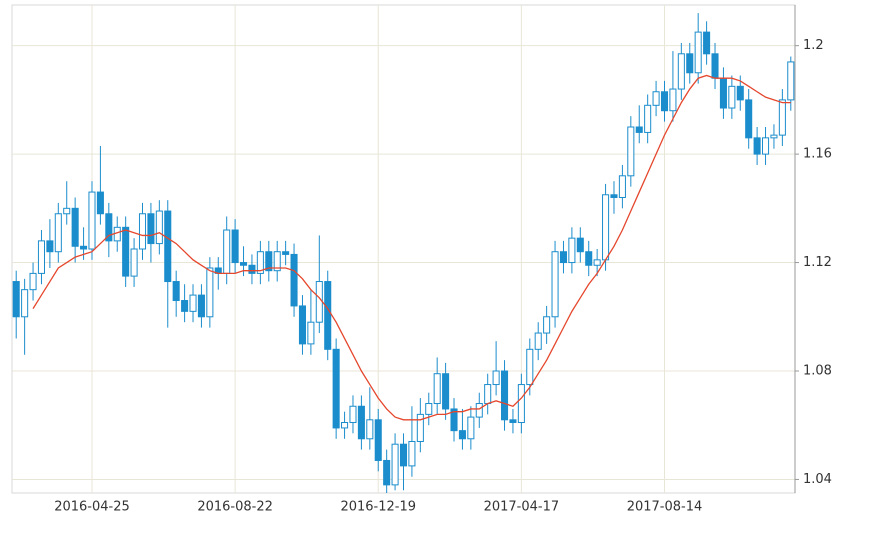 Image resolution: width=870 pixels, height=535 pixels. I want to click on x-tick-label: 2016-12-19, so click(378, 507).